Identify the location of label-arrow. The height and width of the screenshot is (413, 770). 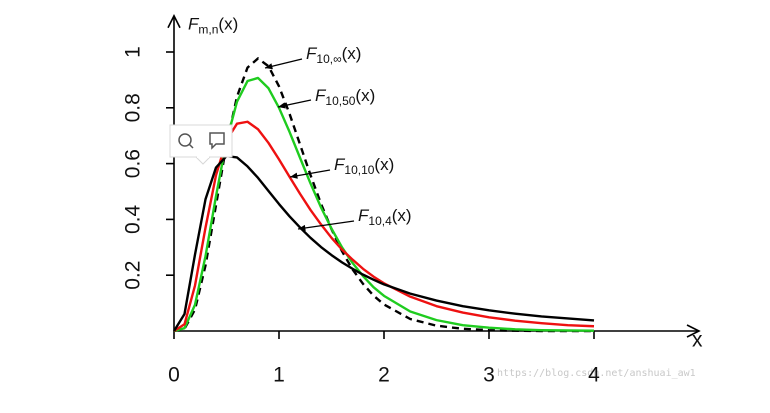
(326, 225).